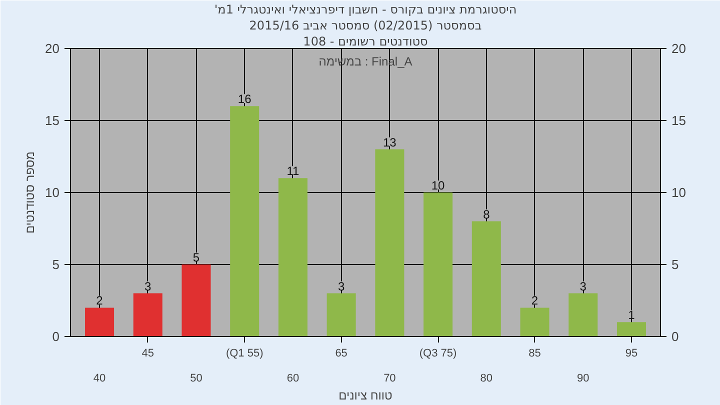 Image resolution: width=720 pixels, height=405 pixels. What do you see at coordinates (56, 264) in the screenshot?
I see `y-tick-label: 5` at bounding box center [56, 264].